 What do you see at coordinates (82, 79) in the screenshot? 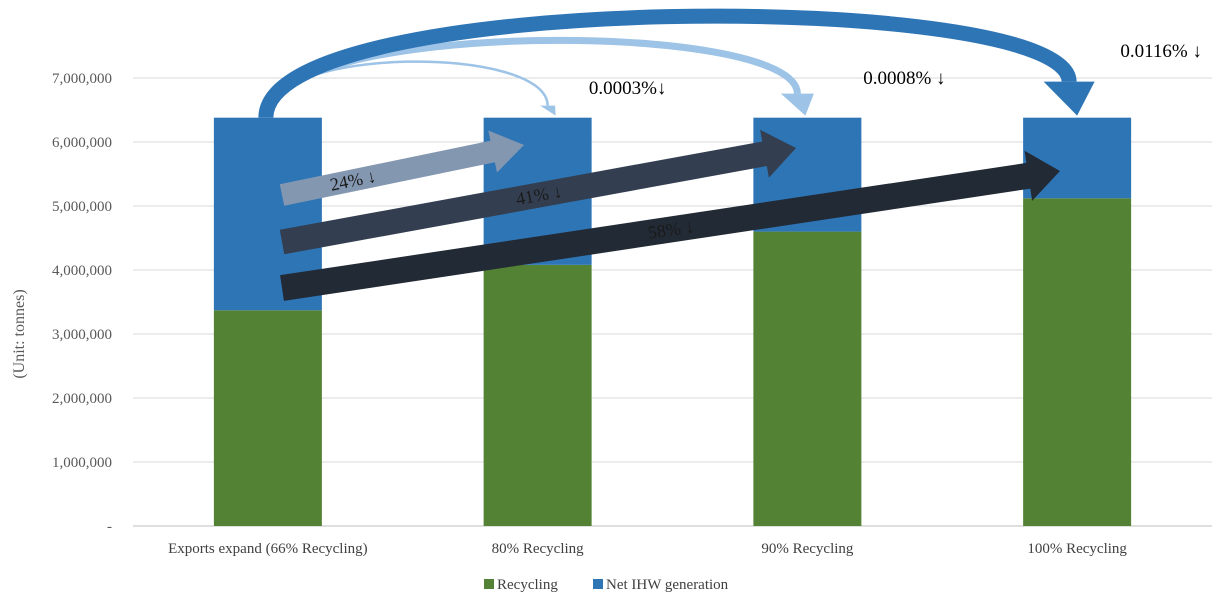
I see `y-tick-label: 7,000,000` at bounding box center [82, 79].